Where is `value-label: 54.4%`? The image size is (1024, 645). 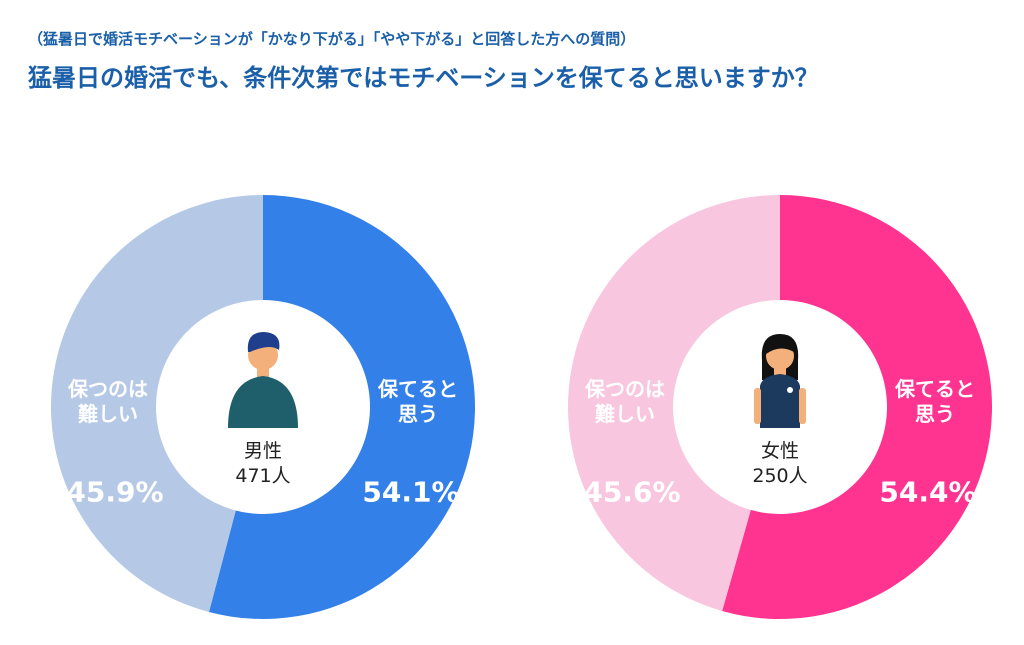 value-label: 54.4% is located at coordinates (928, 492).